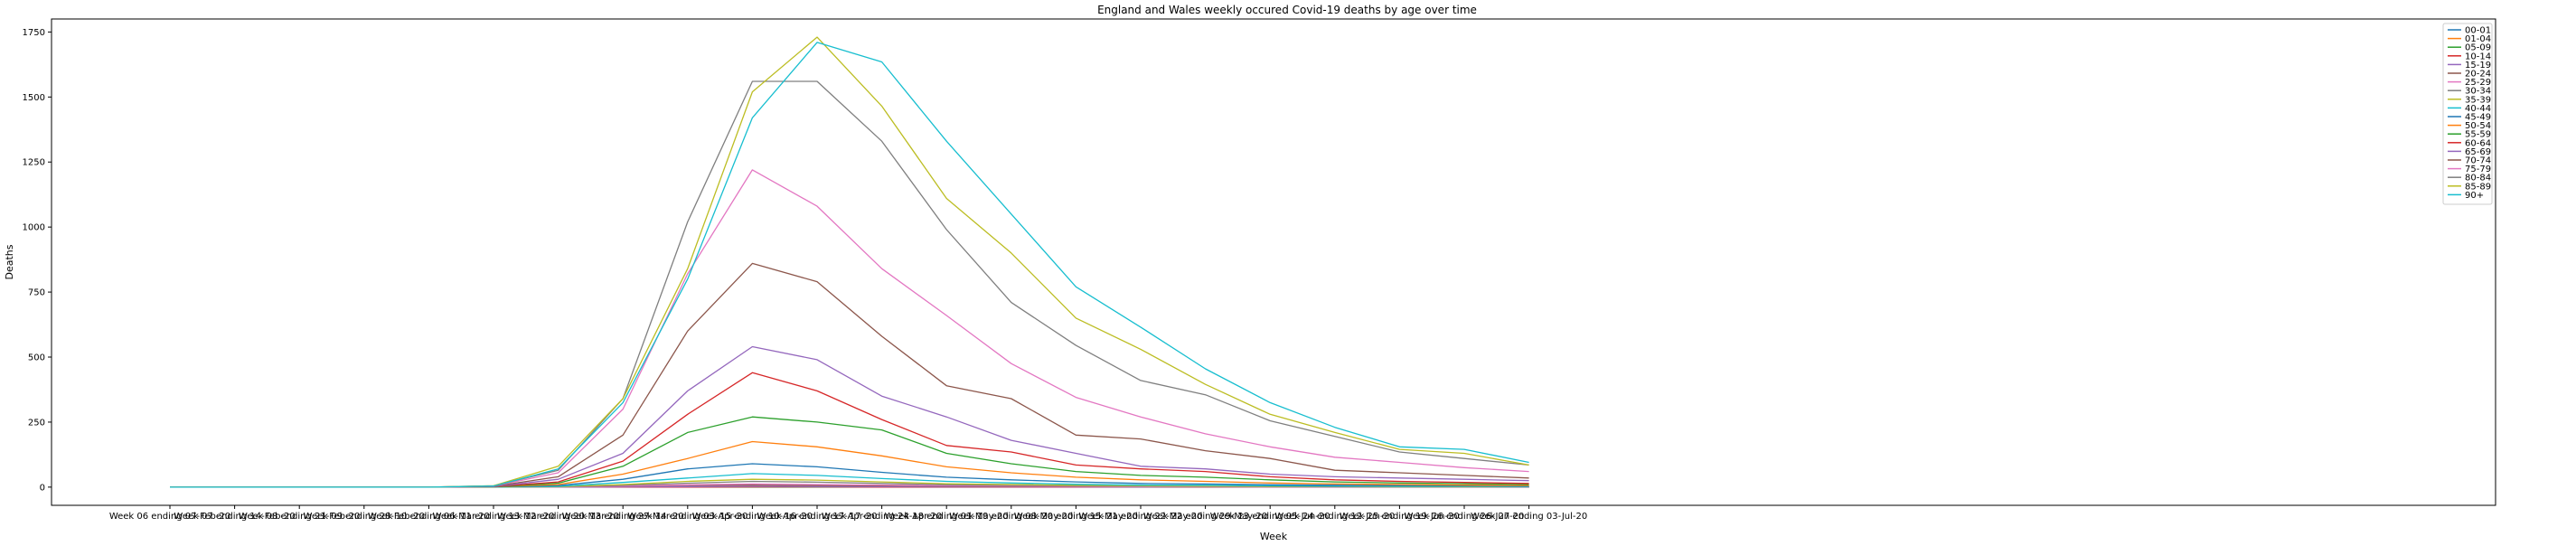 This screenshot has height=546, width=2576. Describe the element at coordinates (34, 33) in the screenshot. I see `y-tick-label: 1750` at that location.